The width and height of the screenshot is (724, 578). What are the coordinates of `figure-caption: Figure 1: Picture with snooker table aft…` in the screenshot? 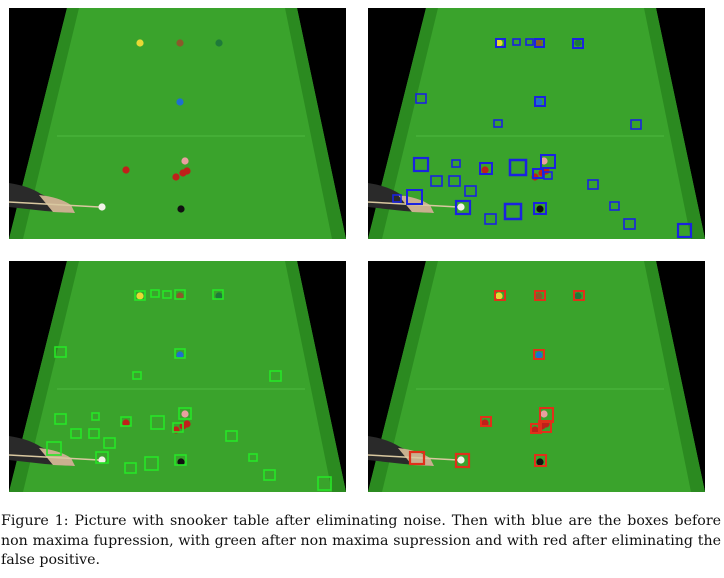 It's located at (361, 540).